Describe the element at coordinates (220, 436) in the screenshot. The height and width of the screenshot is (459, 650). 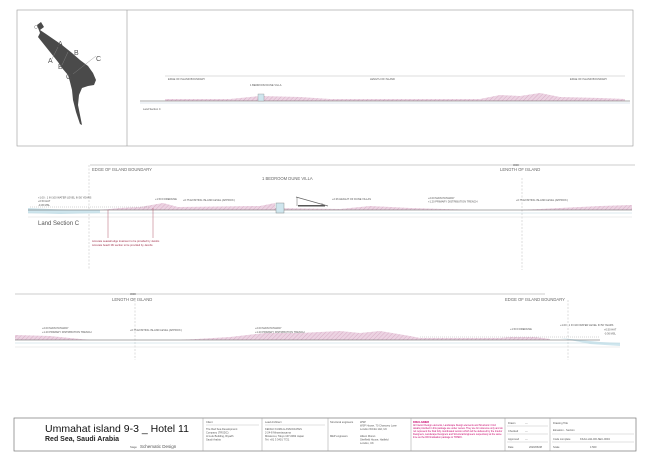
I see `client-line: Al Lulu Building, Riyadh` at that location.